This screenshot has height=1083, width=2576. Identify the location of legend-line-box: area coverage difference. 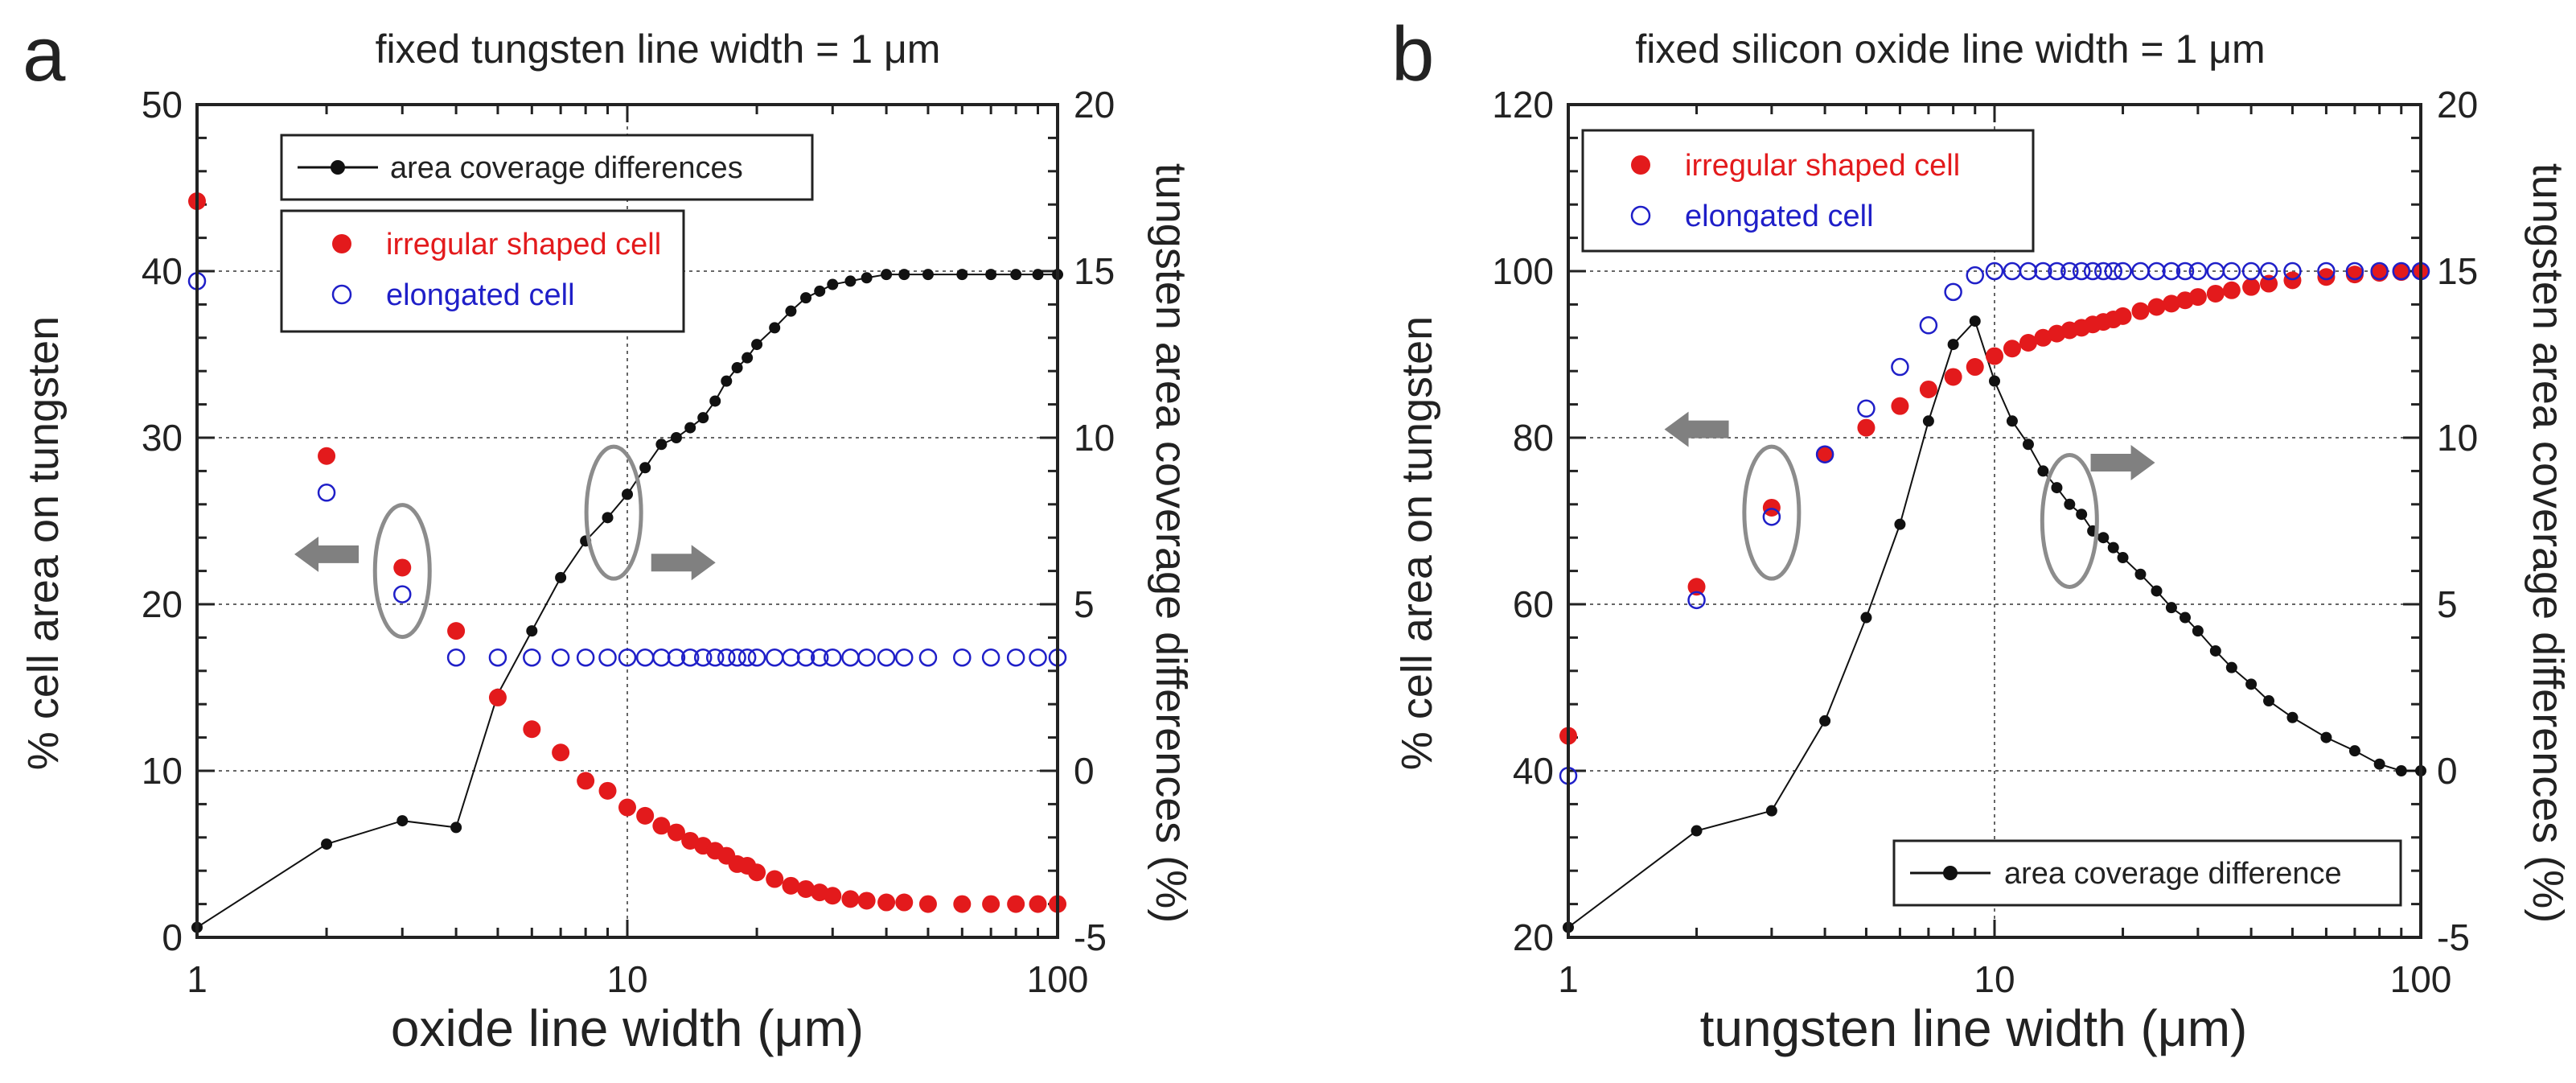
(2147, 873).